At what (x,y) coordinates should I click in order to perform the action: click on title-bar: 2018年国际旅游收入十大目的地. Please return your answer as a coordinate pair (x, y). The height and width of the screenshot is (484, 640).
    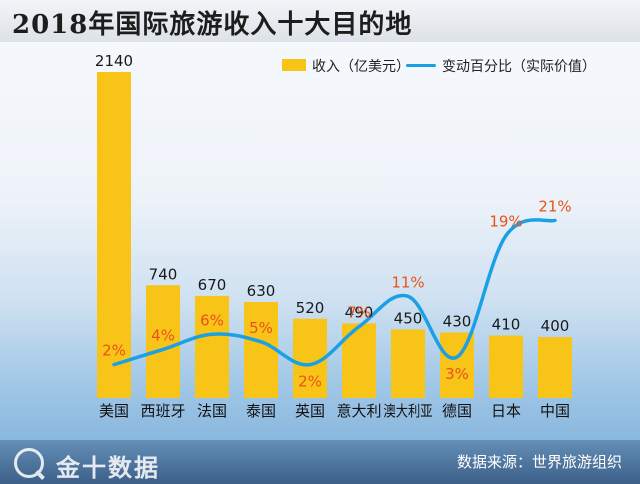
    Looking at the image, I should click on (320, 21).